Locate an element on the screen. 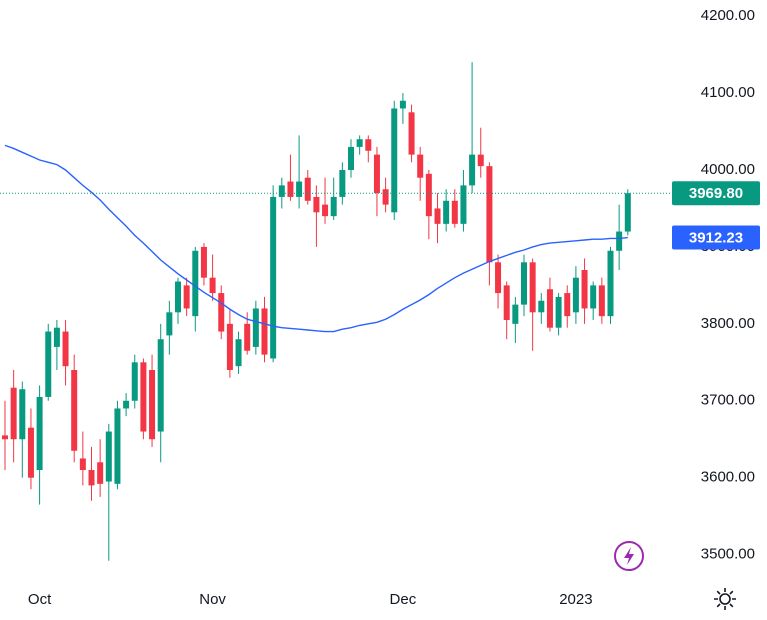 The width and height of the screenshot is (767, 620). price-tag-label: 3969.80 is located at coordinates (716, 193).